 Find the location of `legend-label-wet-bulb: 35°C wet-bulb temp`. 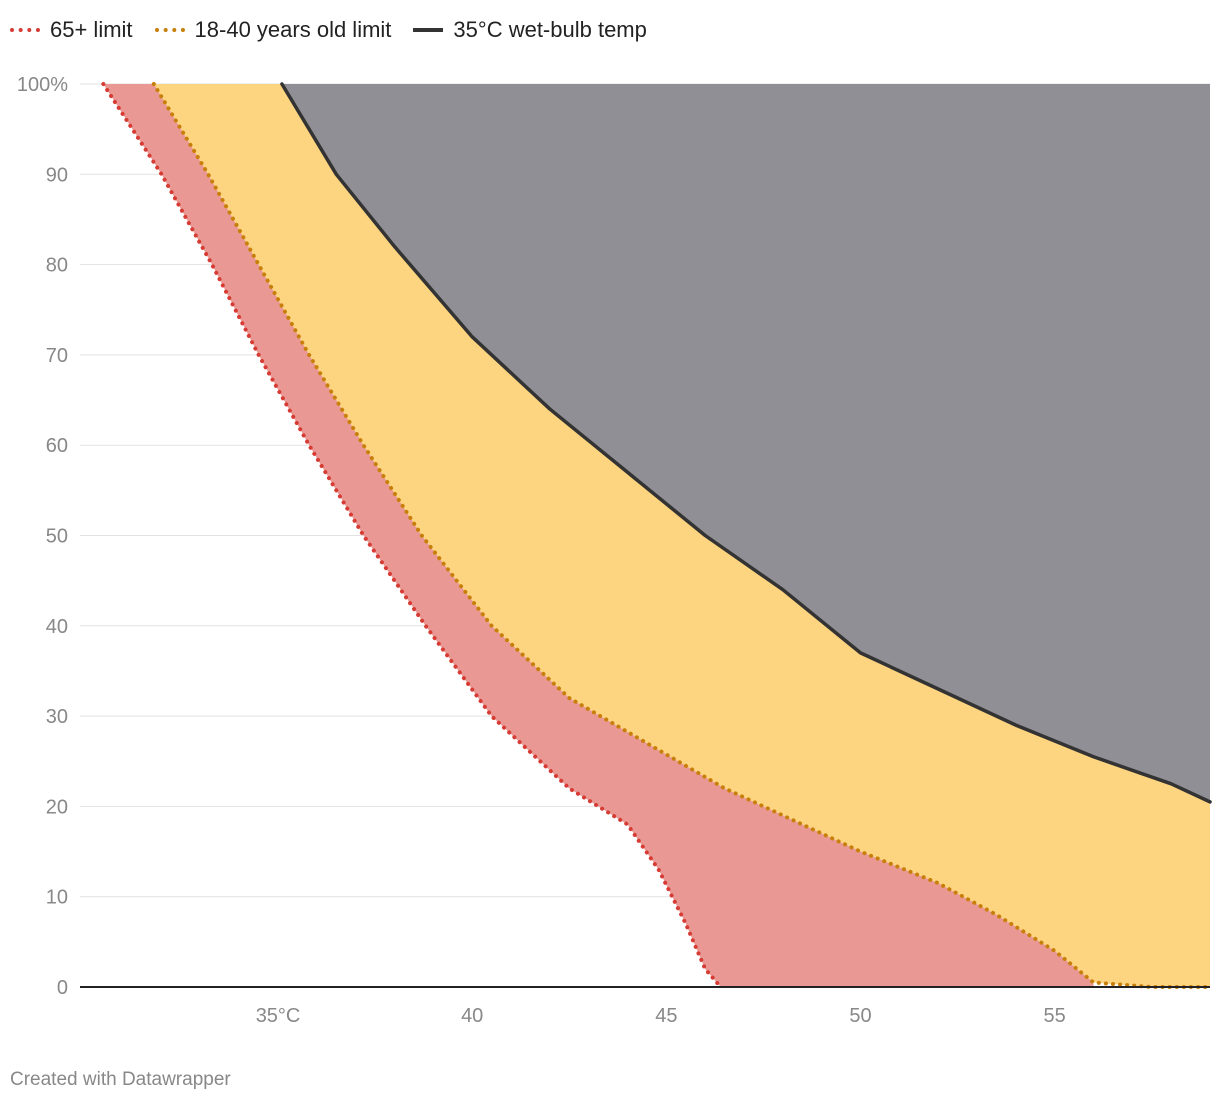

legend-label-wet-bulb: 35°C wet-bulb temp is located at coordinates (550, 29).